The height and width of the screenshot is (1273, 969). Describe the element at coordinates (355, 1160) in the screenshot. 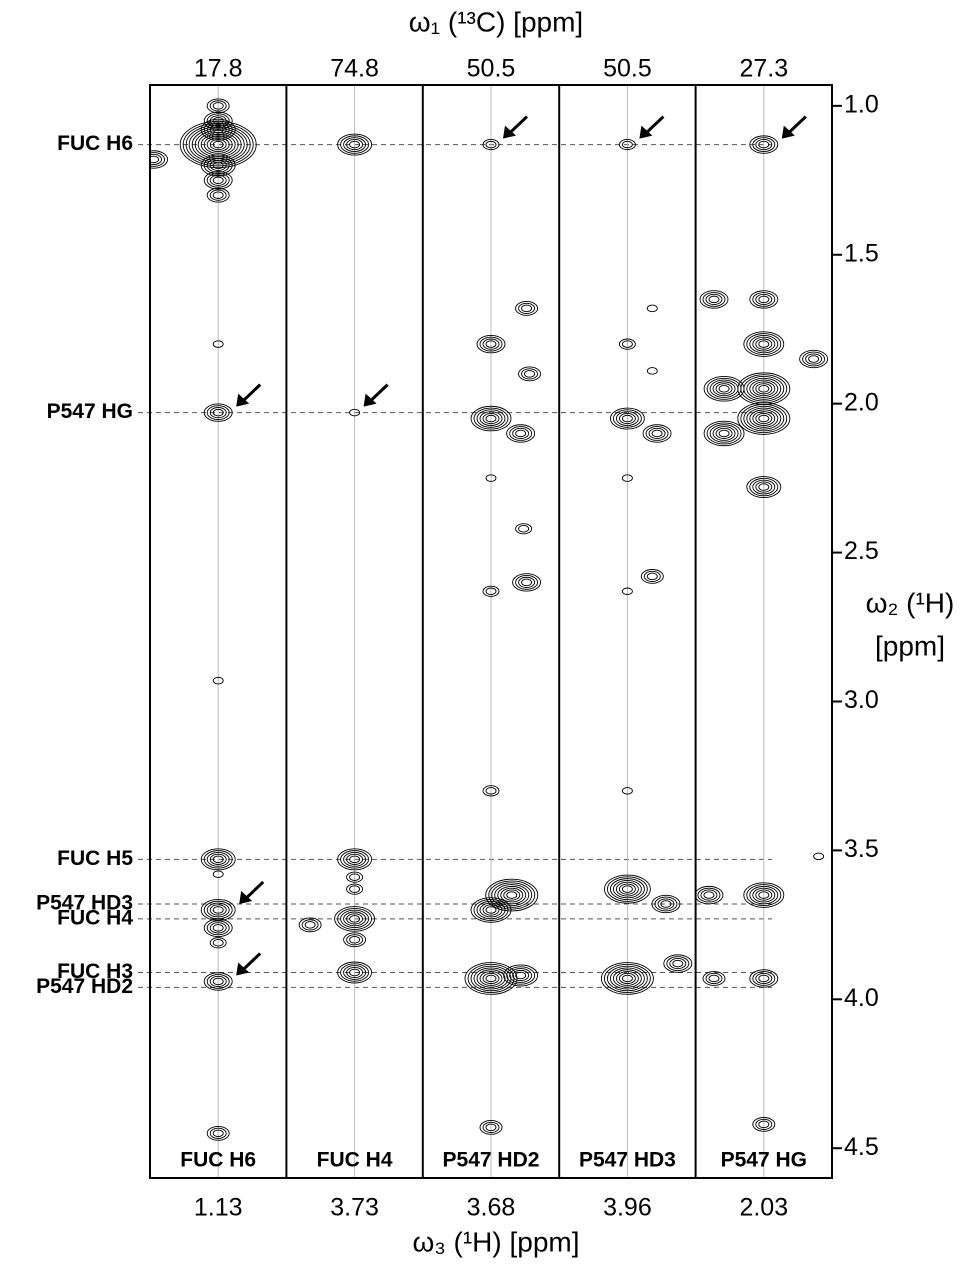

I see `strip-label: FUC H4` at that location.